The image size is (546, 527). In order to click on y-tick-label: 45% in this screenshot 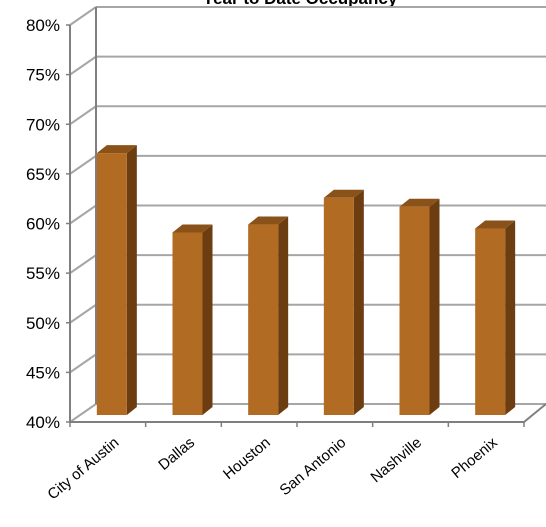, I will do `click(43, 372)`.